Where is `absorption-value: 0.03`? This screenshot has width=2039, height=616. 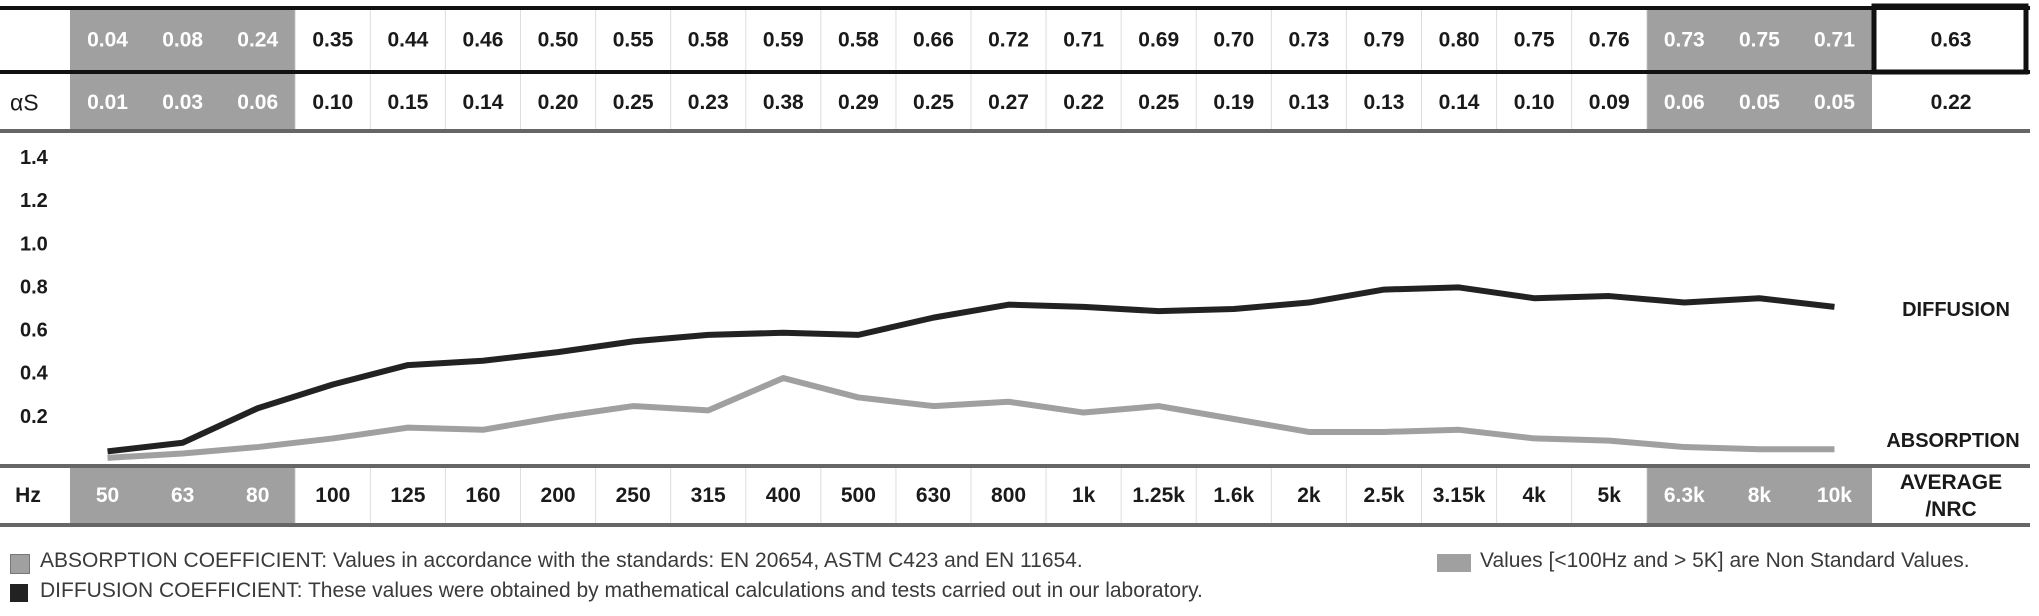
absorption-value: 0.03 is located at coordinates (182, 102).